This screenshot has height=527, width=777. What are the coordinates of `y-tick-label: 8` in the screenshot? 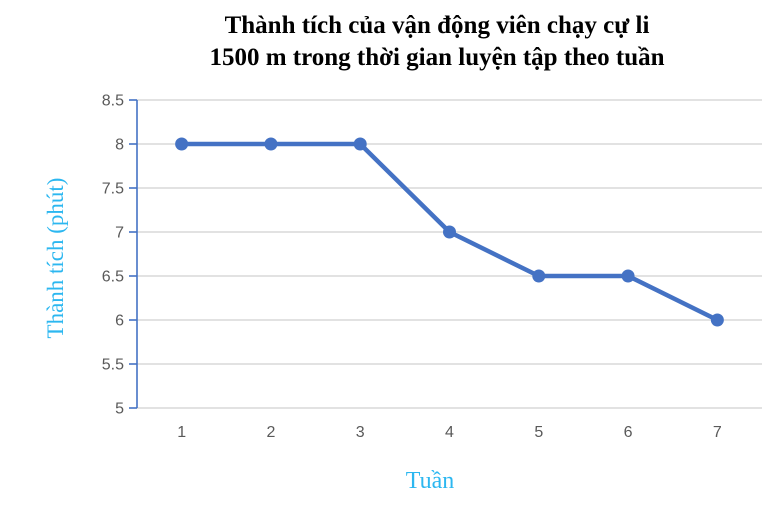 It's located at (119, 145).